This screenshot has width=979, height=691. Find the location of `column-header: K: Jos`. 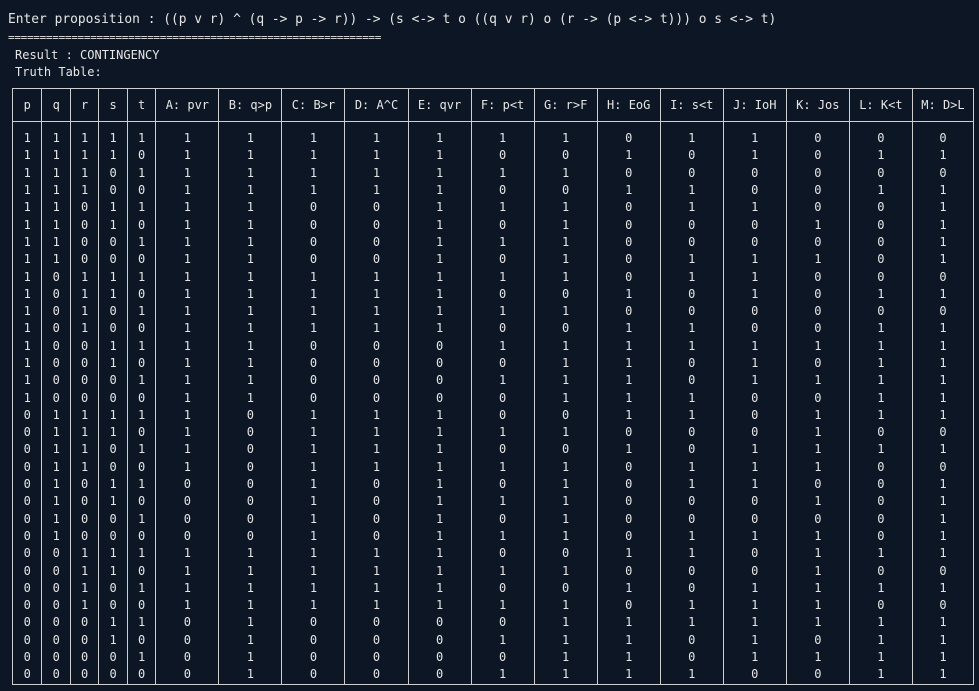

column-header: K: Jos is located at coordinates (817, 105).